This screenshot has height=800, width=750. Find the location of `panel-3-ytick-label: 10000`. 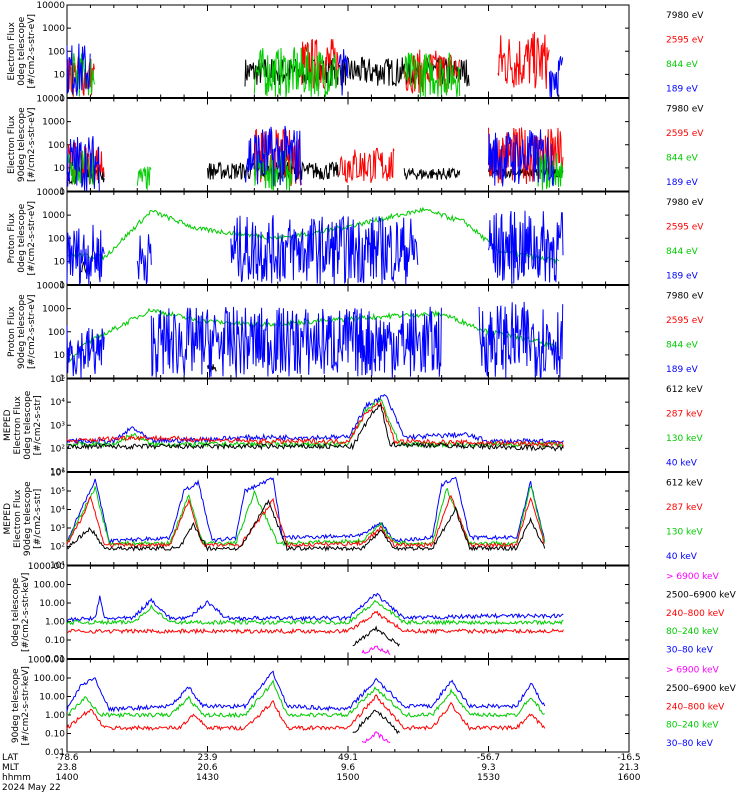

panel-3-ytick-label: 10000 is located at coordinates (50, 287).